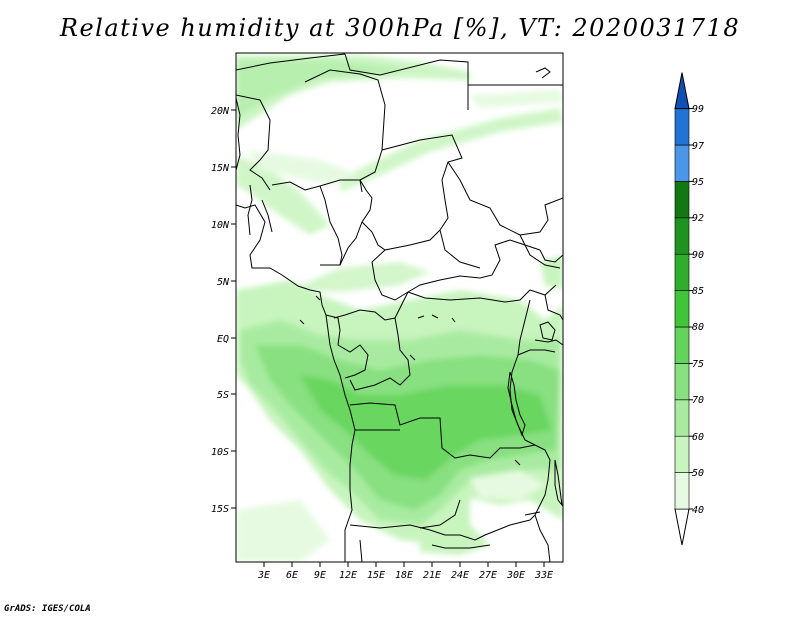 The height and width of the screenshot is (618, 800). What do you see at coordinates (682, 91) in the screenshot?
I see `colorbar-upper-triangle` at bounding box center [682, 91].